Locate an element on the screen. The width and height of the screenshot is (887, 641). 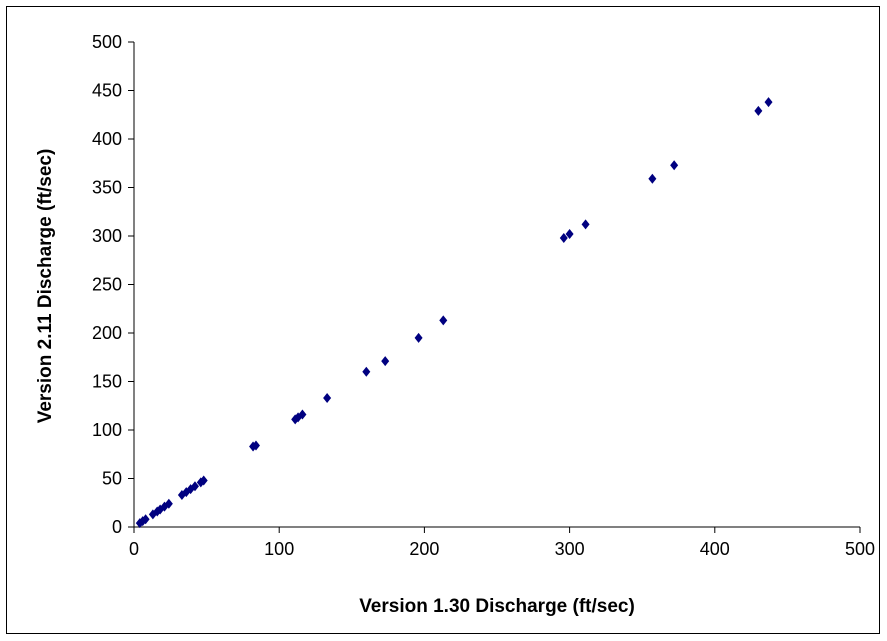
y-tick-label: 0 is located at coordinates (117, 527).